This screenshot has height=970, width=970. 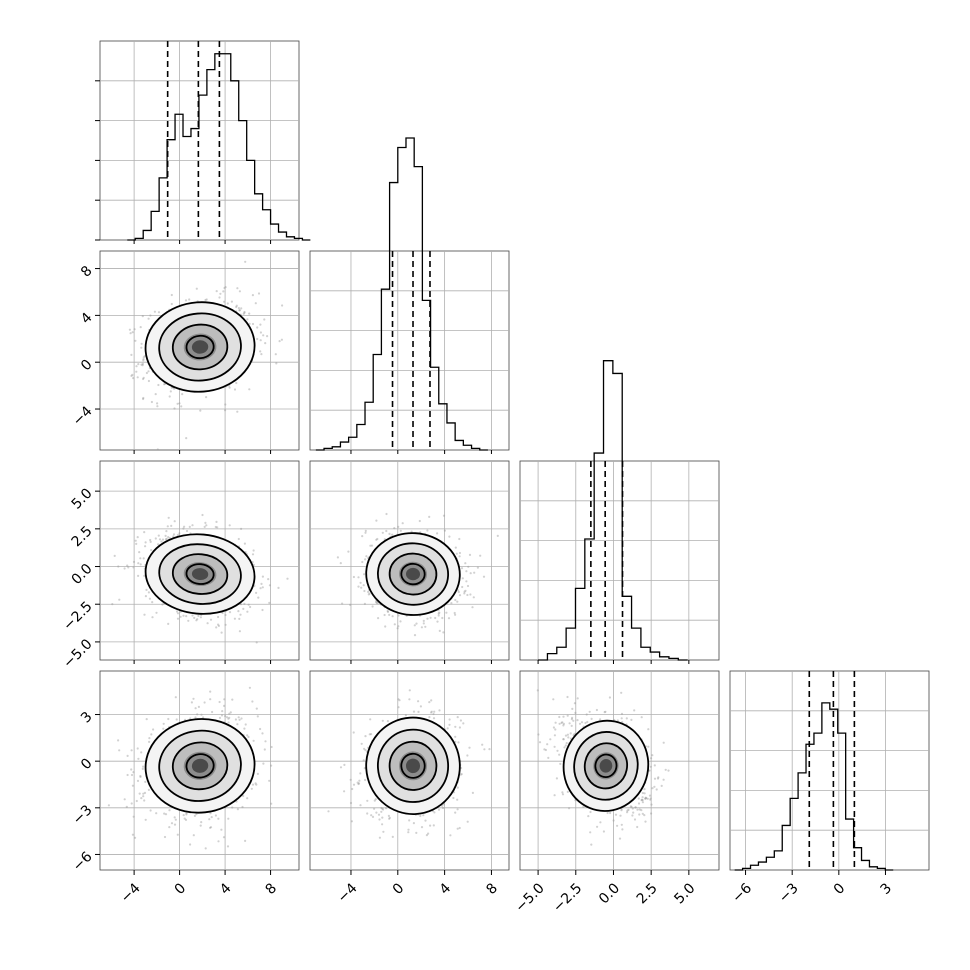 What do you see at coordinates (83, 416) in the screenshot?
I see `y-tick-label: −4` at bounding box center [83, 416].